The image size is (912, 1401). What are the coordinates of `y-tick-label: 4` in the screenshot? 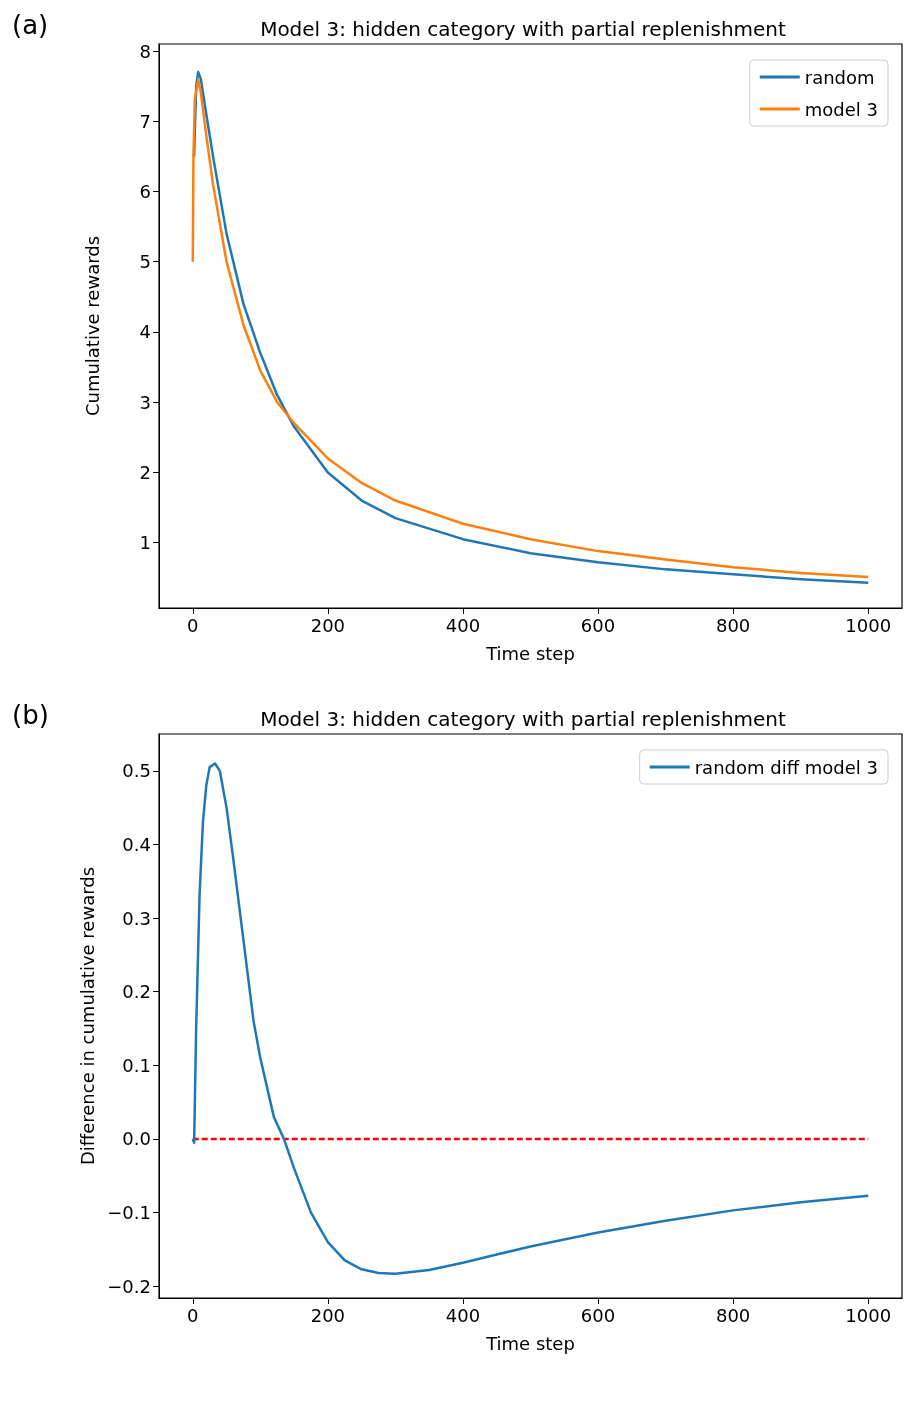 It's located at (145, 332).